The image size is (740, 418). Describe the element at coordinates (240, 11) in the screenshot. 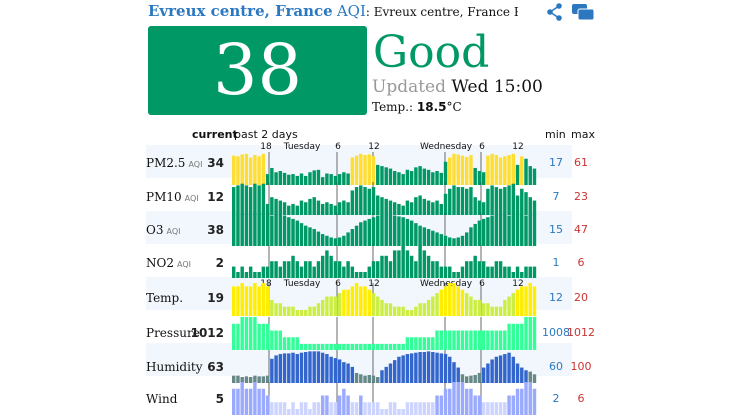

I see `city-link: Evreux centre, France` at that location.